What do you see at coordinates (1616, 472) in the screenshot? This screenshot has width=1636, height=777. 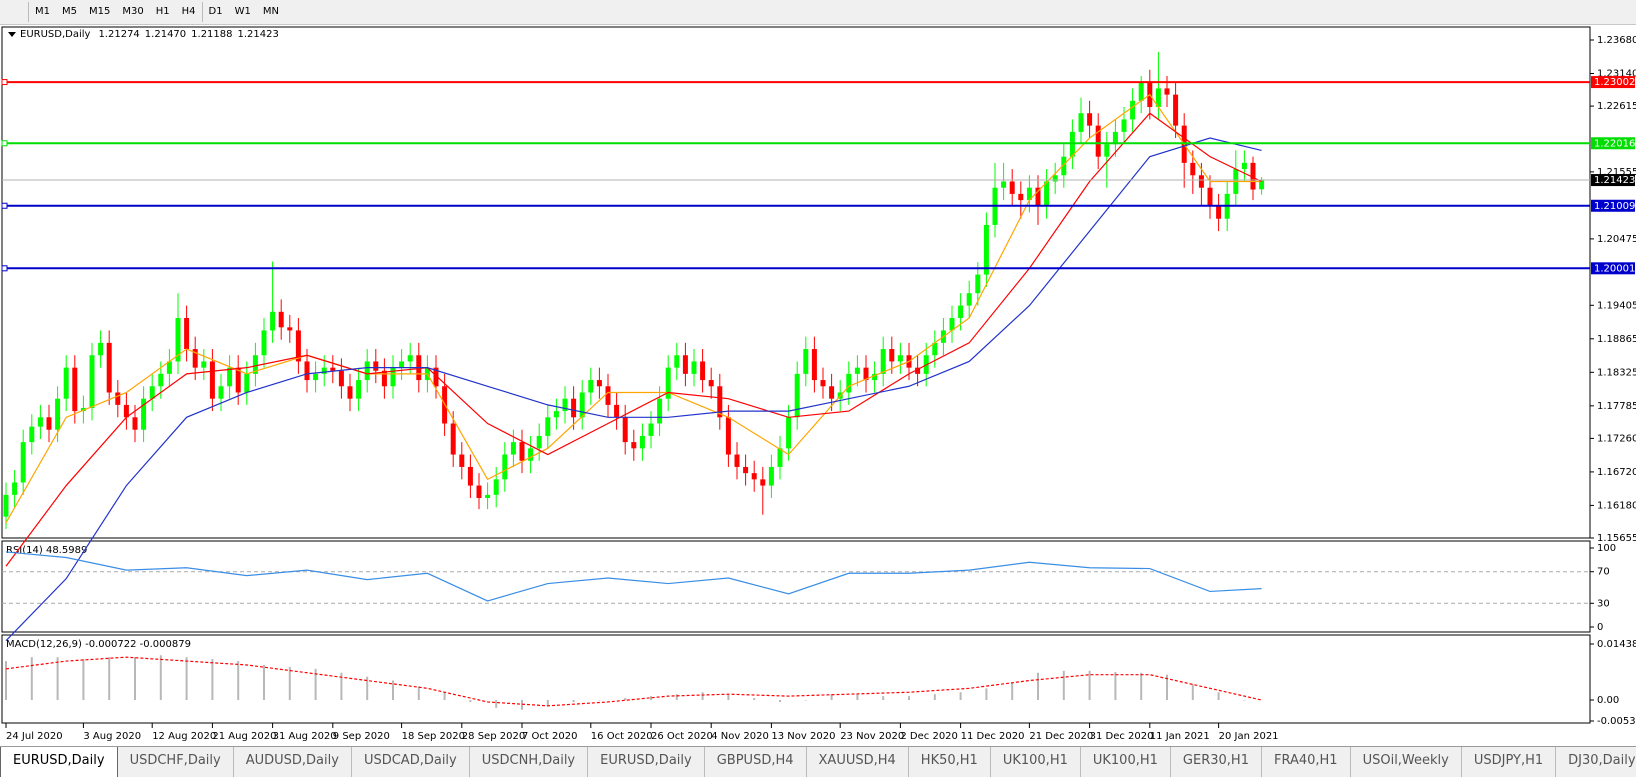 I see `y-tick-label: 1.16720` at bounding box center [1616, 472].